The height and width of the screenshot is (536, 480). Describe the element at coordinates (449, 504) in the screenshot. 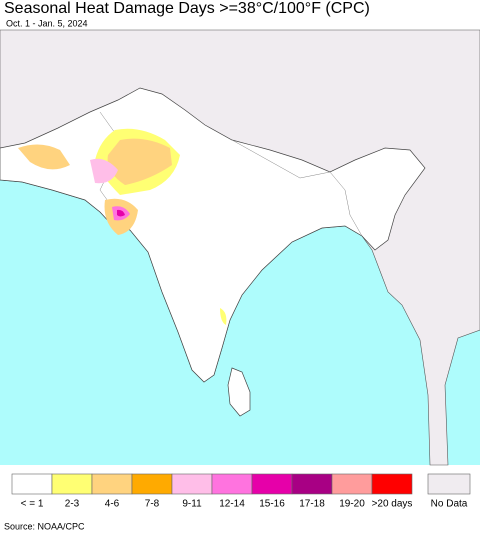

I see `legend-label: No Data` at that location.